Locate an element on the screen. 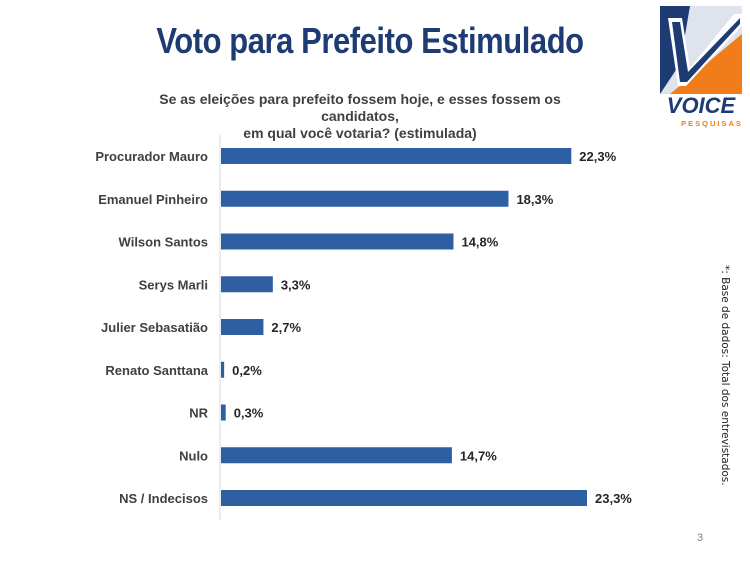 The height and width of the screenshot is (563, 750). data-label: 18,3% is located at coordinates (534, 199).